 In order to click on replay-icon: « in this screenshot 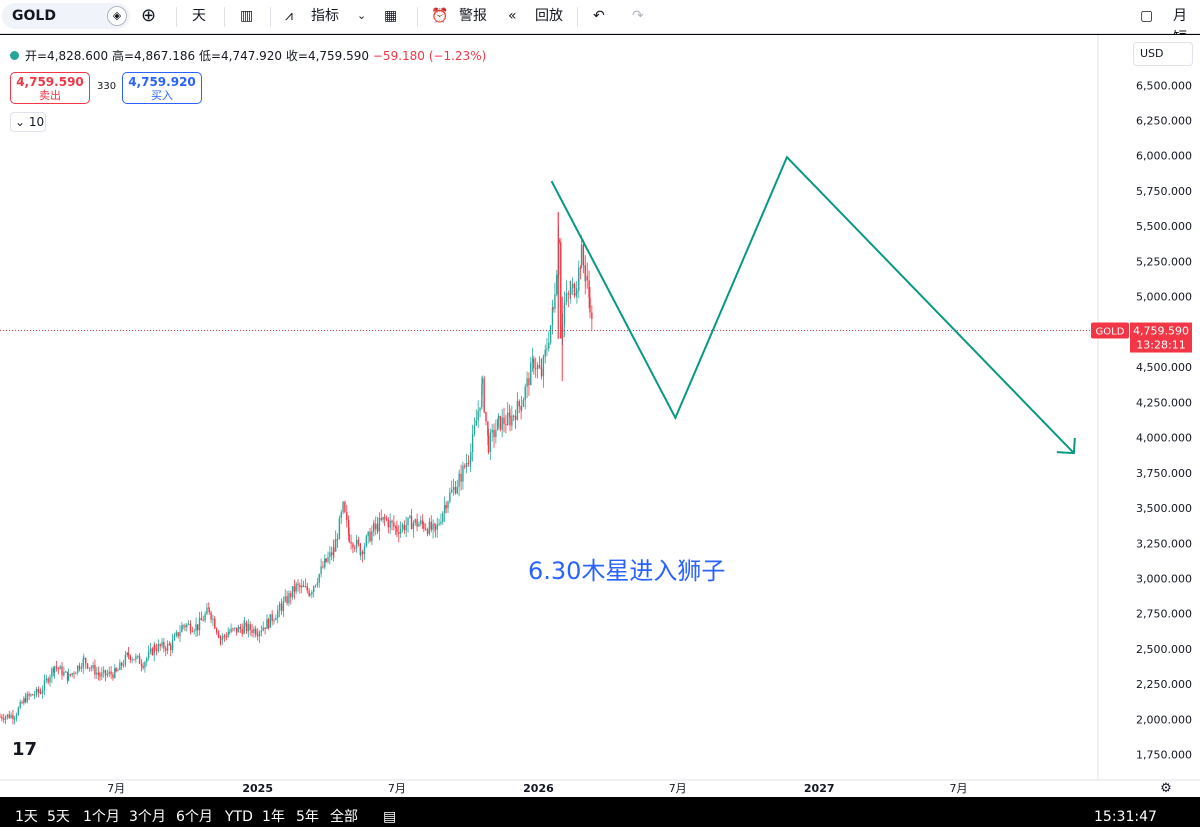, I will do `click(512, 16)`.